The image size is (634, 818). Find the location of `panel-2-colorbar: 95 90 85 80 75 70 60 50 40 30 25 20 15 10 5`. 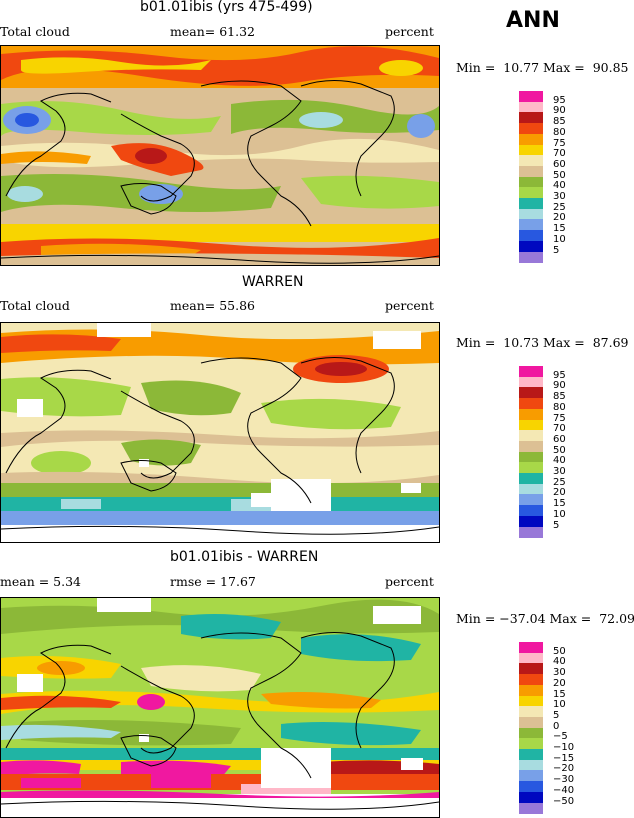

panel-2-colorbar: 95 90 85 80 75 70 60 50 40 30 25 20 15 10 5 is located at coordinates (542, 452).